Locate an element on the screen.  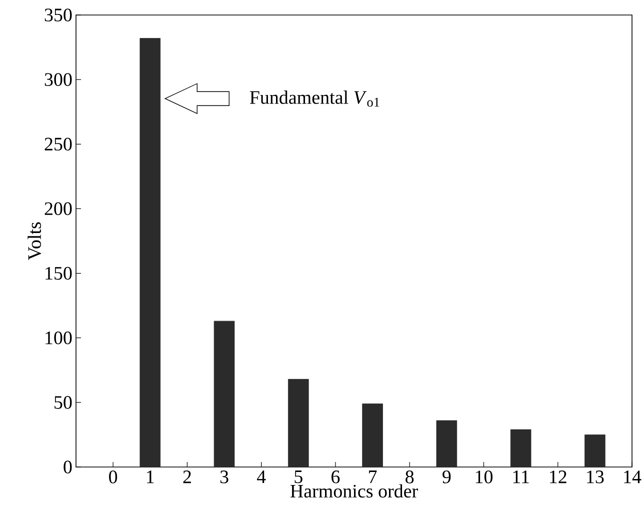
x-tick-label: 12 is located at coordinates (558, 477).